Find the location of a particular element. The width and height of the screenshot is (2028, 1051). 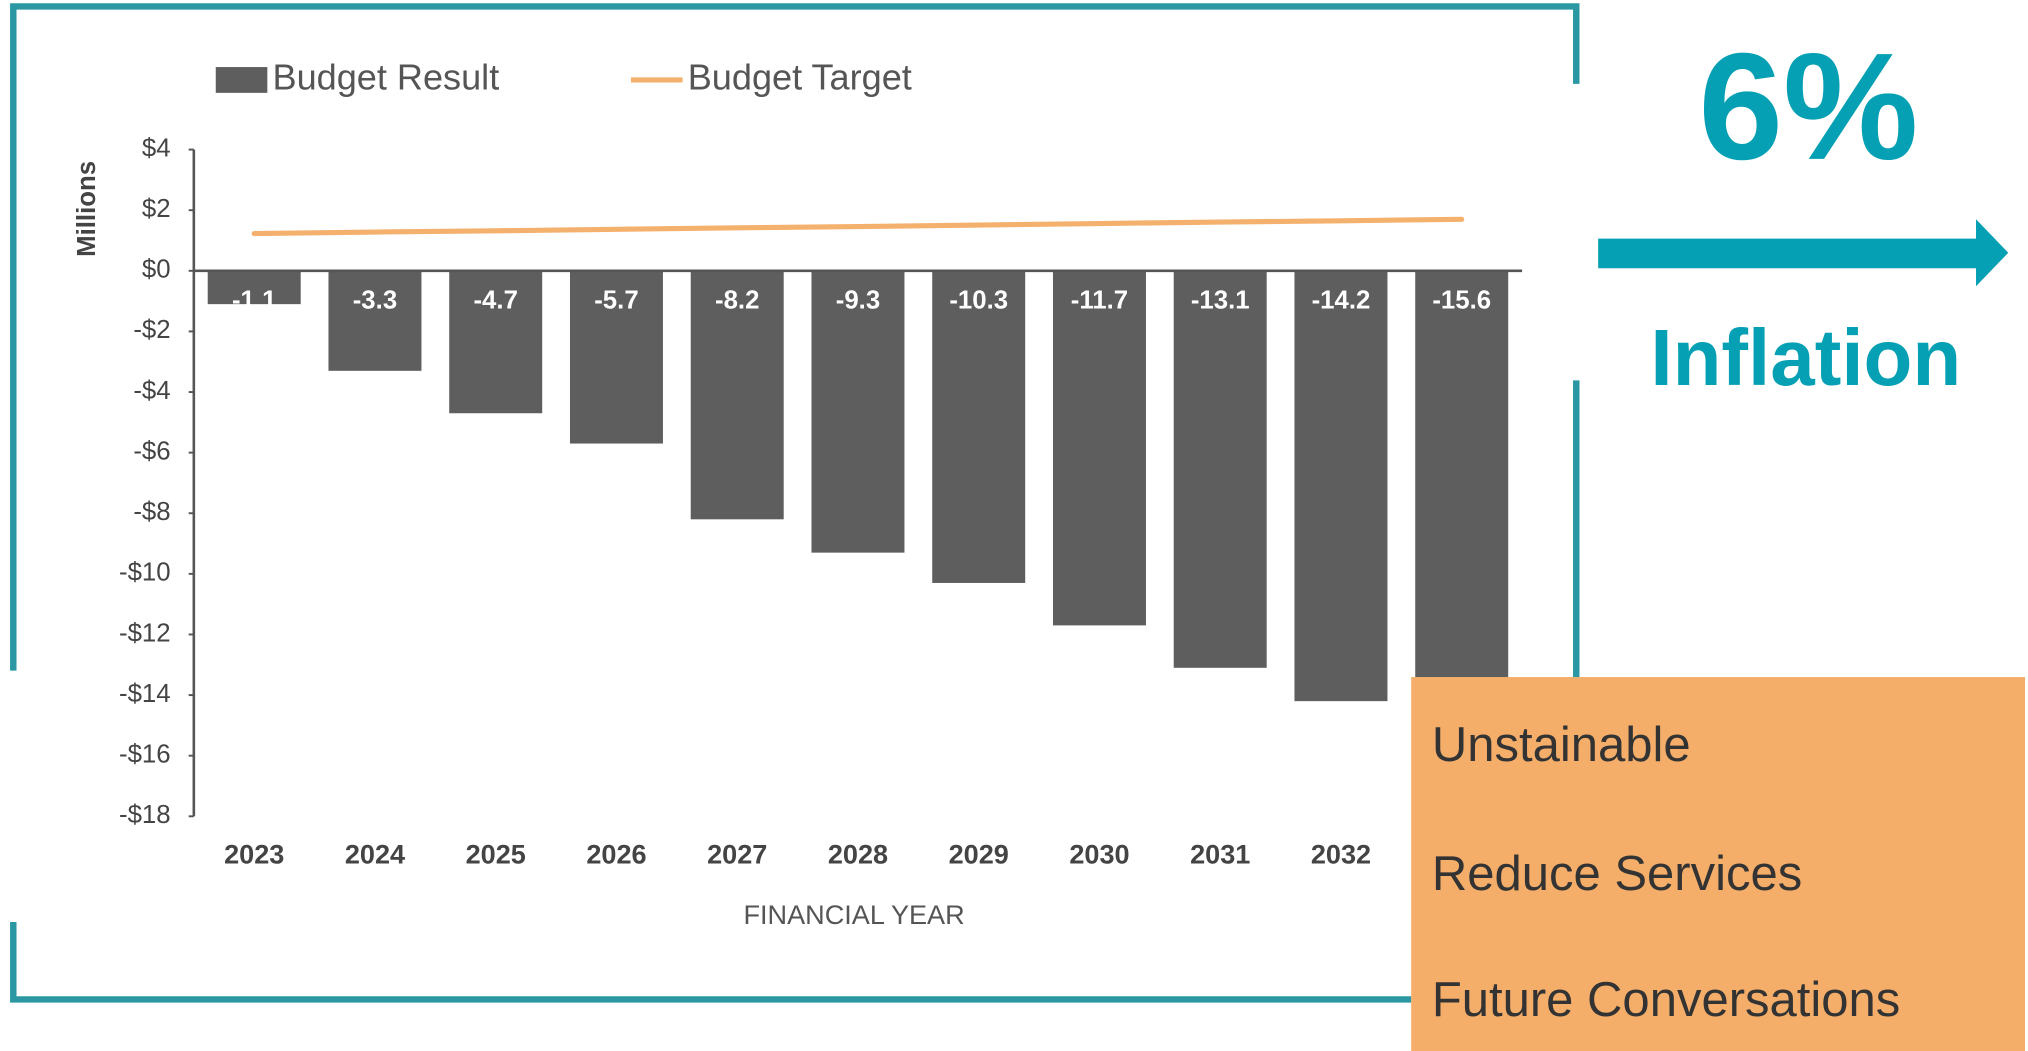

y-tick-label: -$16 is located at coordinates (145, 755).